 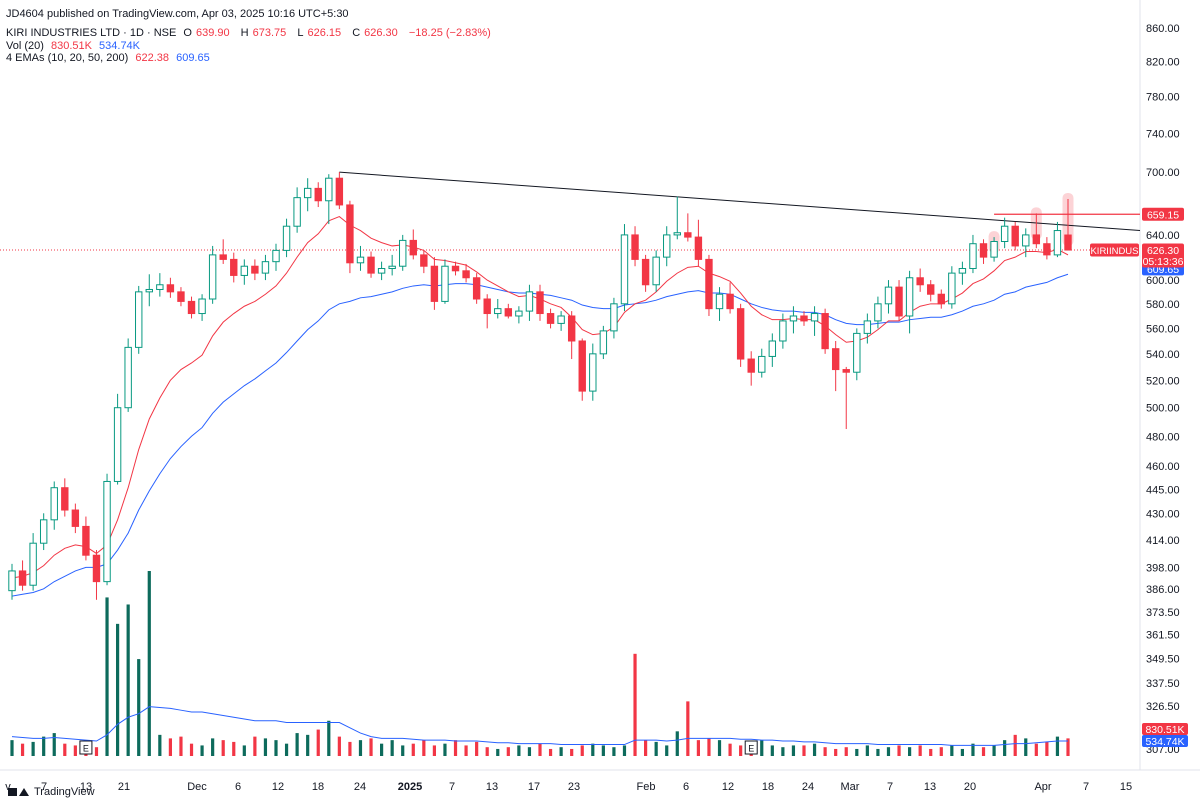 I want to click on price-tick-label: 540.00, so click(x=1163, y=355).